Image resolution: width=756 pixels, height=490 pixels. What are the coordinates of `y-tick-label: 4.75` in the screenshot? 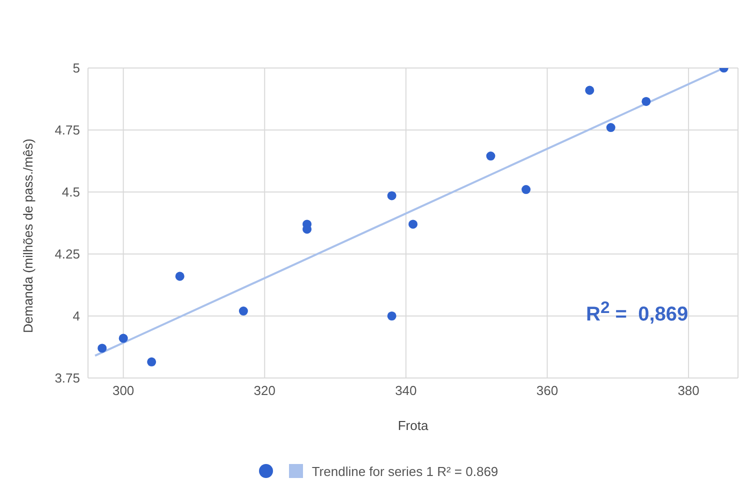 It's located at (67, 130).